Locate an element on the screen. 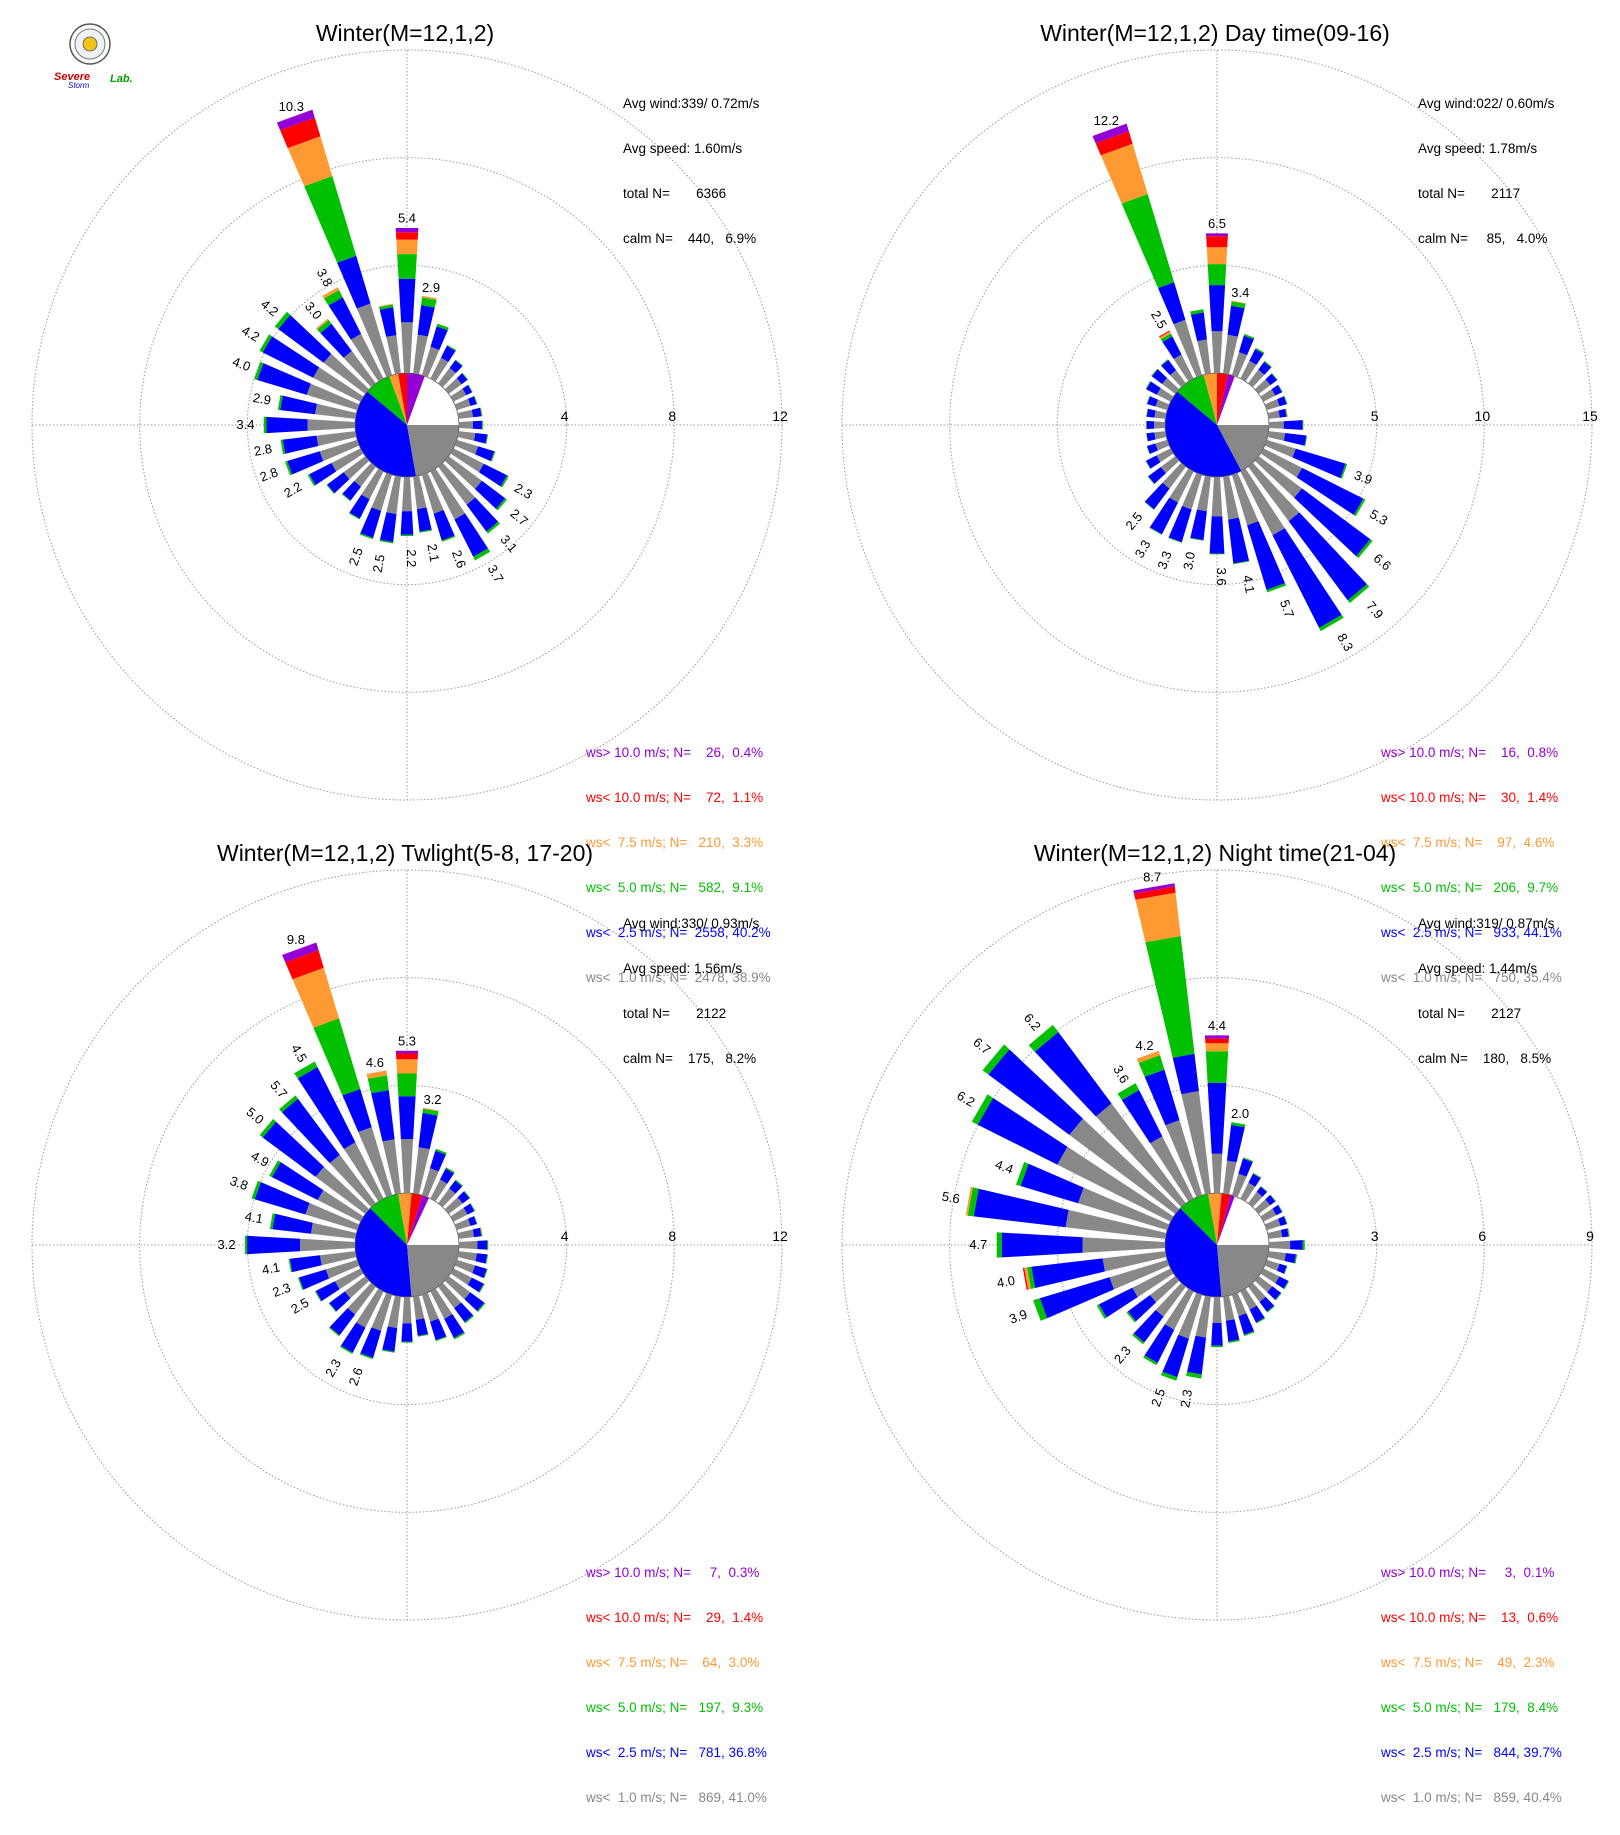  bar-total-label: 2.8 is located at coordinates (263, 450).